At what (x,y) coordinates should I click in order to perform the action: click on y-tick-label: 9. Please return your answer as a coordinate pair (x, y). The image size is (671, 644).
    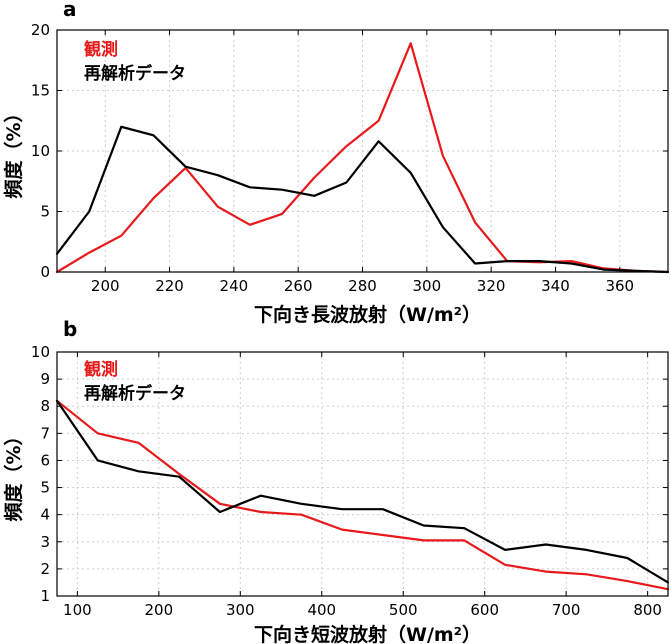
    Looking at the image, I should click on (45, 379).